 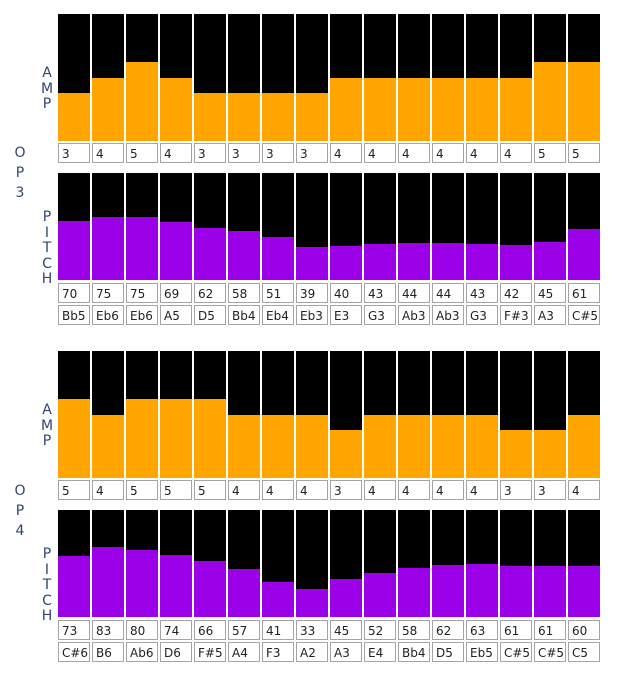 What do you see at coordinates (312, 652) in the screenshot?
I see `op4-note-name: A2` at bounding box center [312, 652].